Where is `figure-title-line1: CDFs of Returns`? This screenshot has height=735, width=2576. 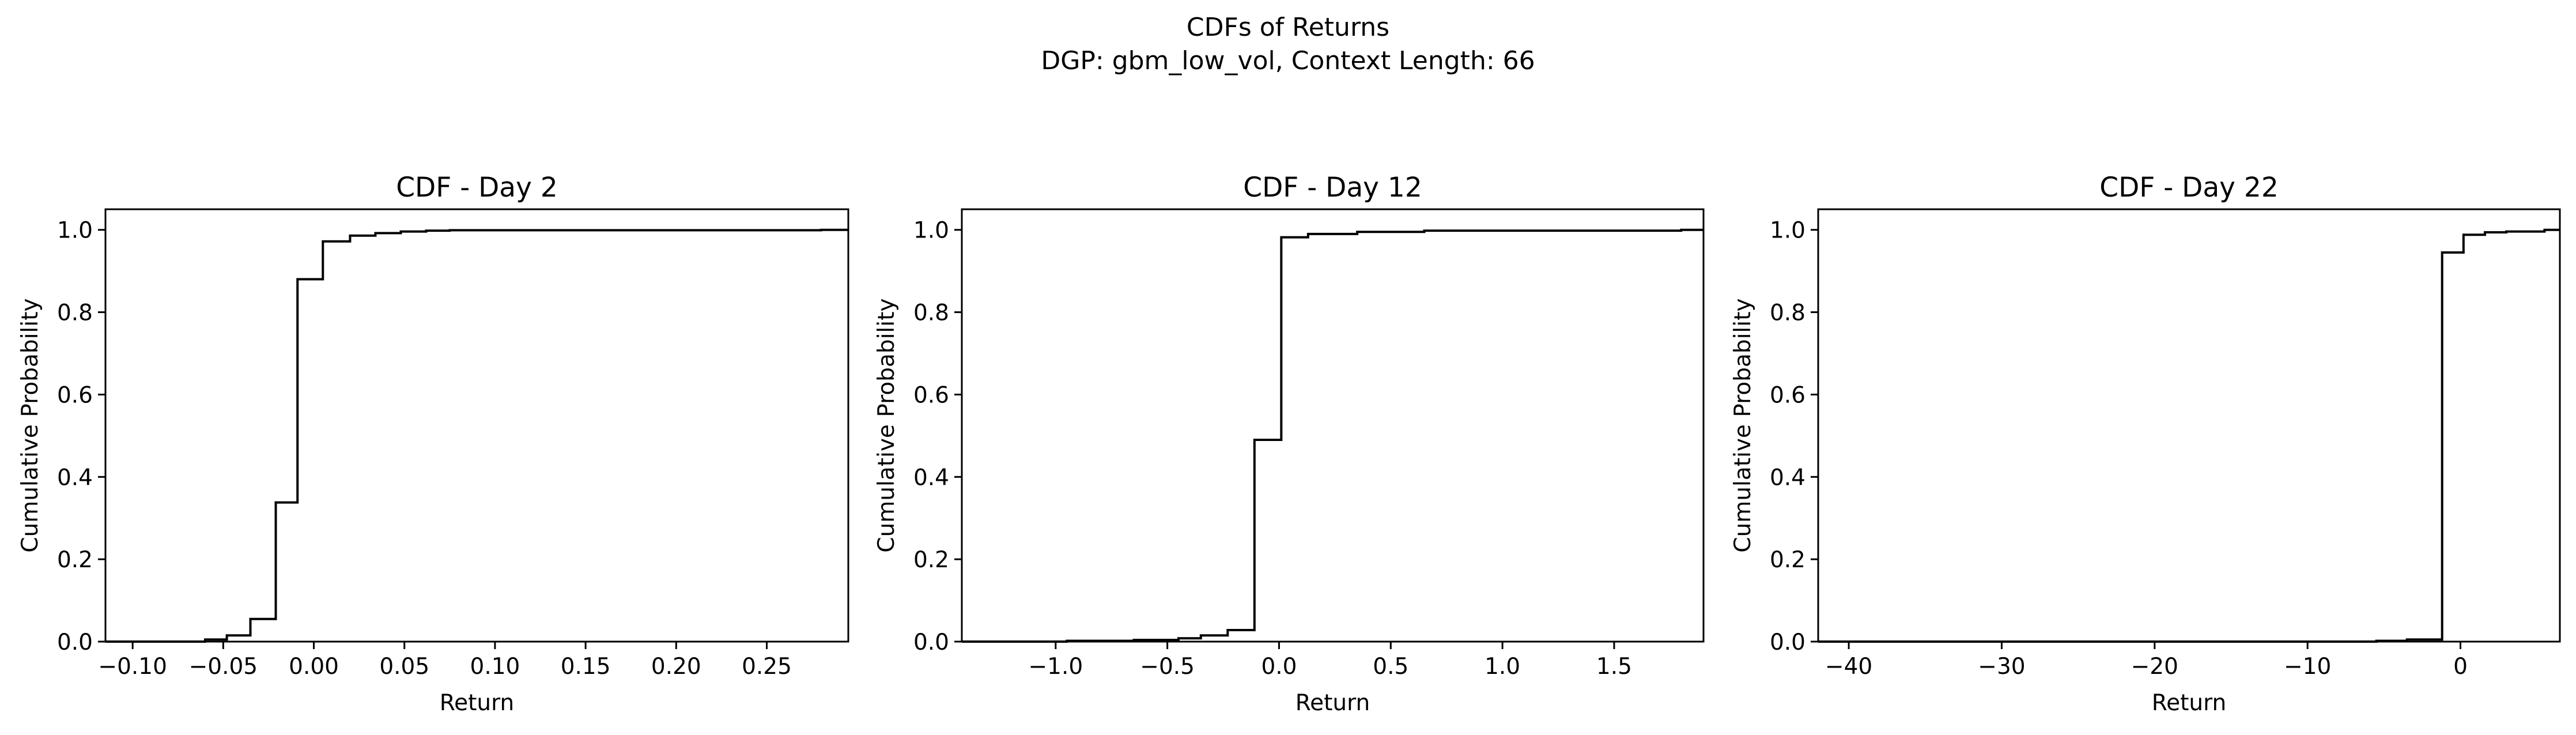
figure-title-line1: CDFs of Returns is located at coordinates (1288, 27).